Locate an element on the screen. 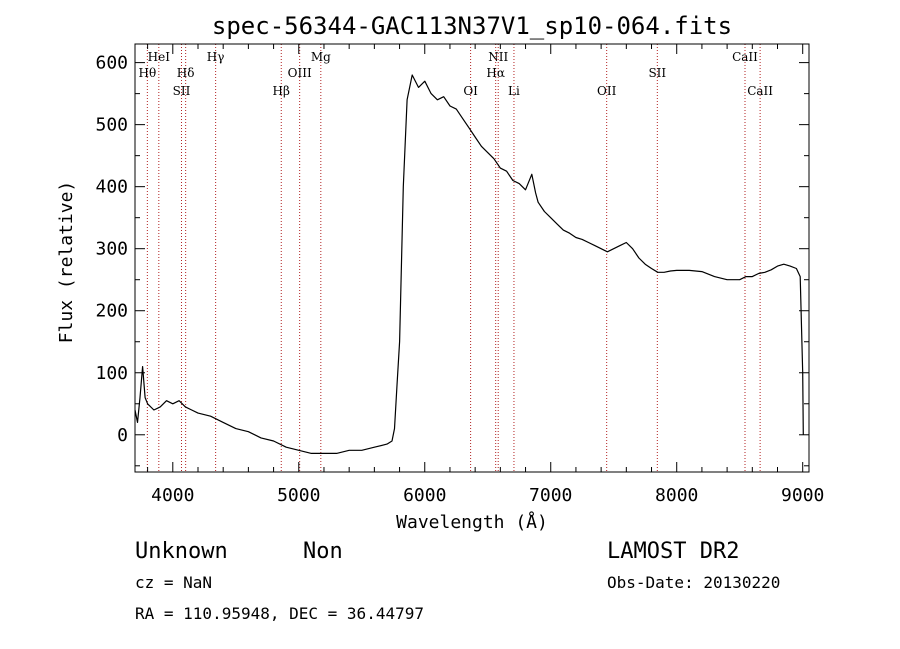  line-marker-label: Mg is located at coordinates (321, 57).